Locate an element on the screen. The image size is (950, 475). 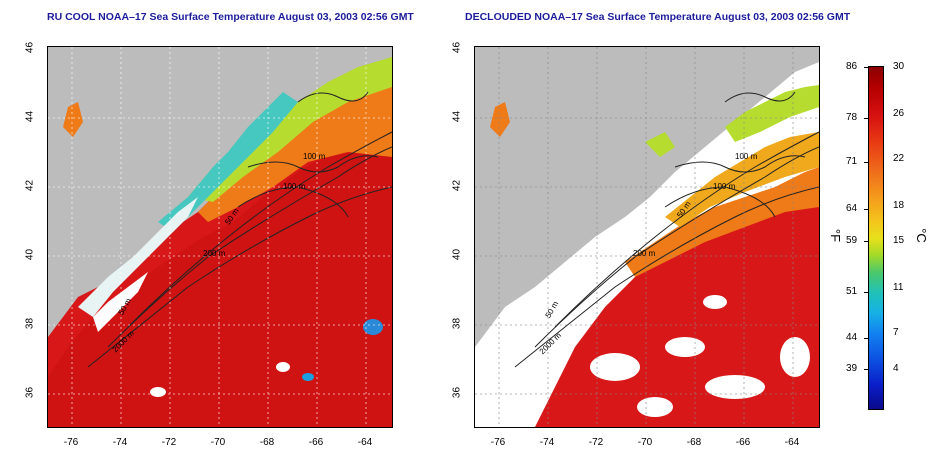
celsius-tick: 30 is located at coordinates (899, 66).